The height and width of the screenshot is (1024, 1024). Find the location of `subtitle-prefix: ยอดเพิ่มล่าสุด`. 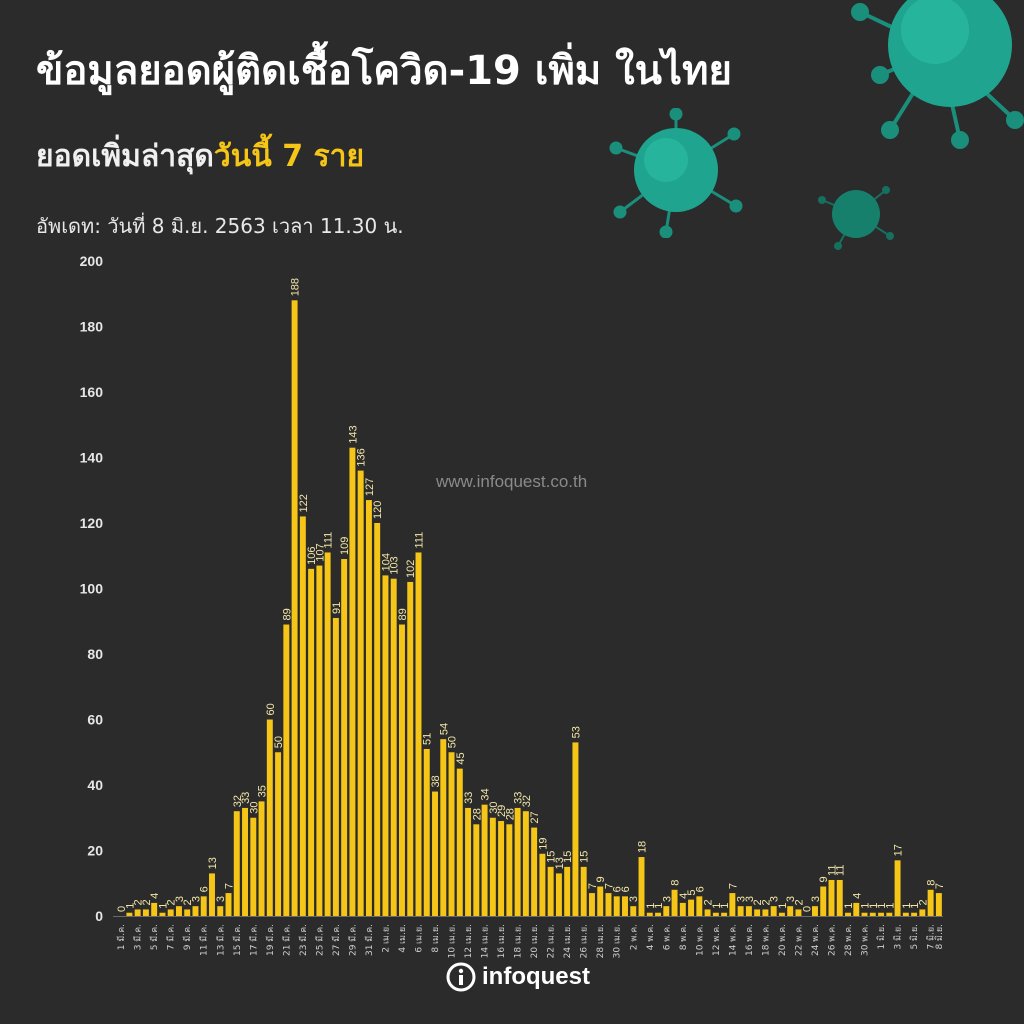

subtitle-prefix: ยอดเพิ่มล่าสุด is located at coordinates (125, 156).